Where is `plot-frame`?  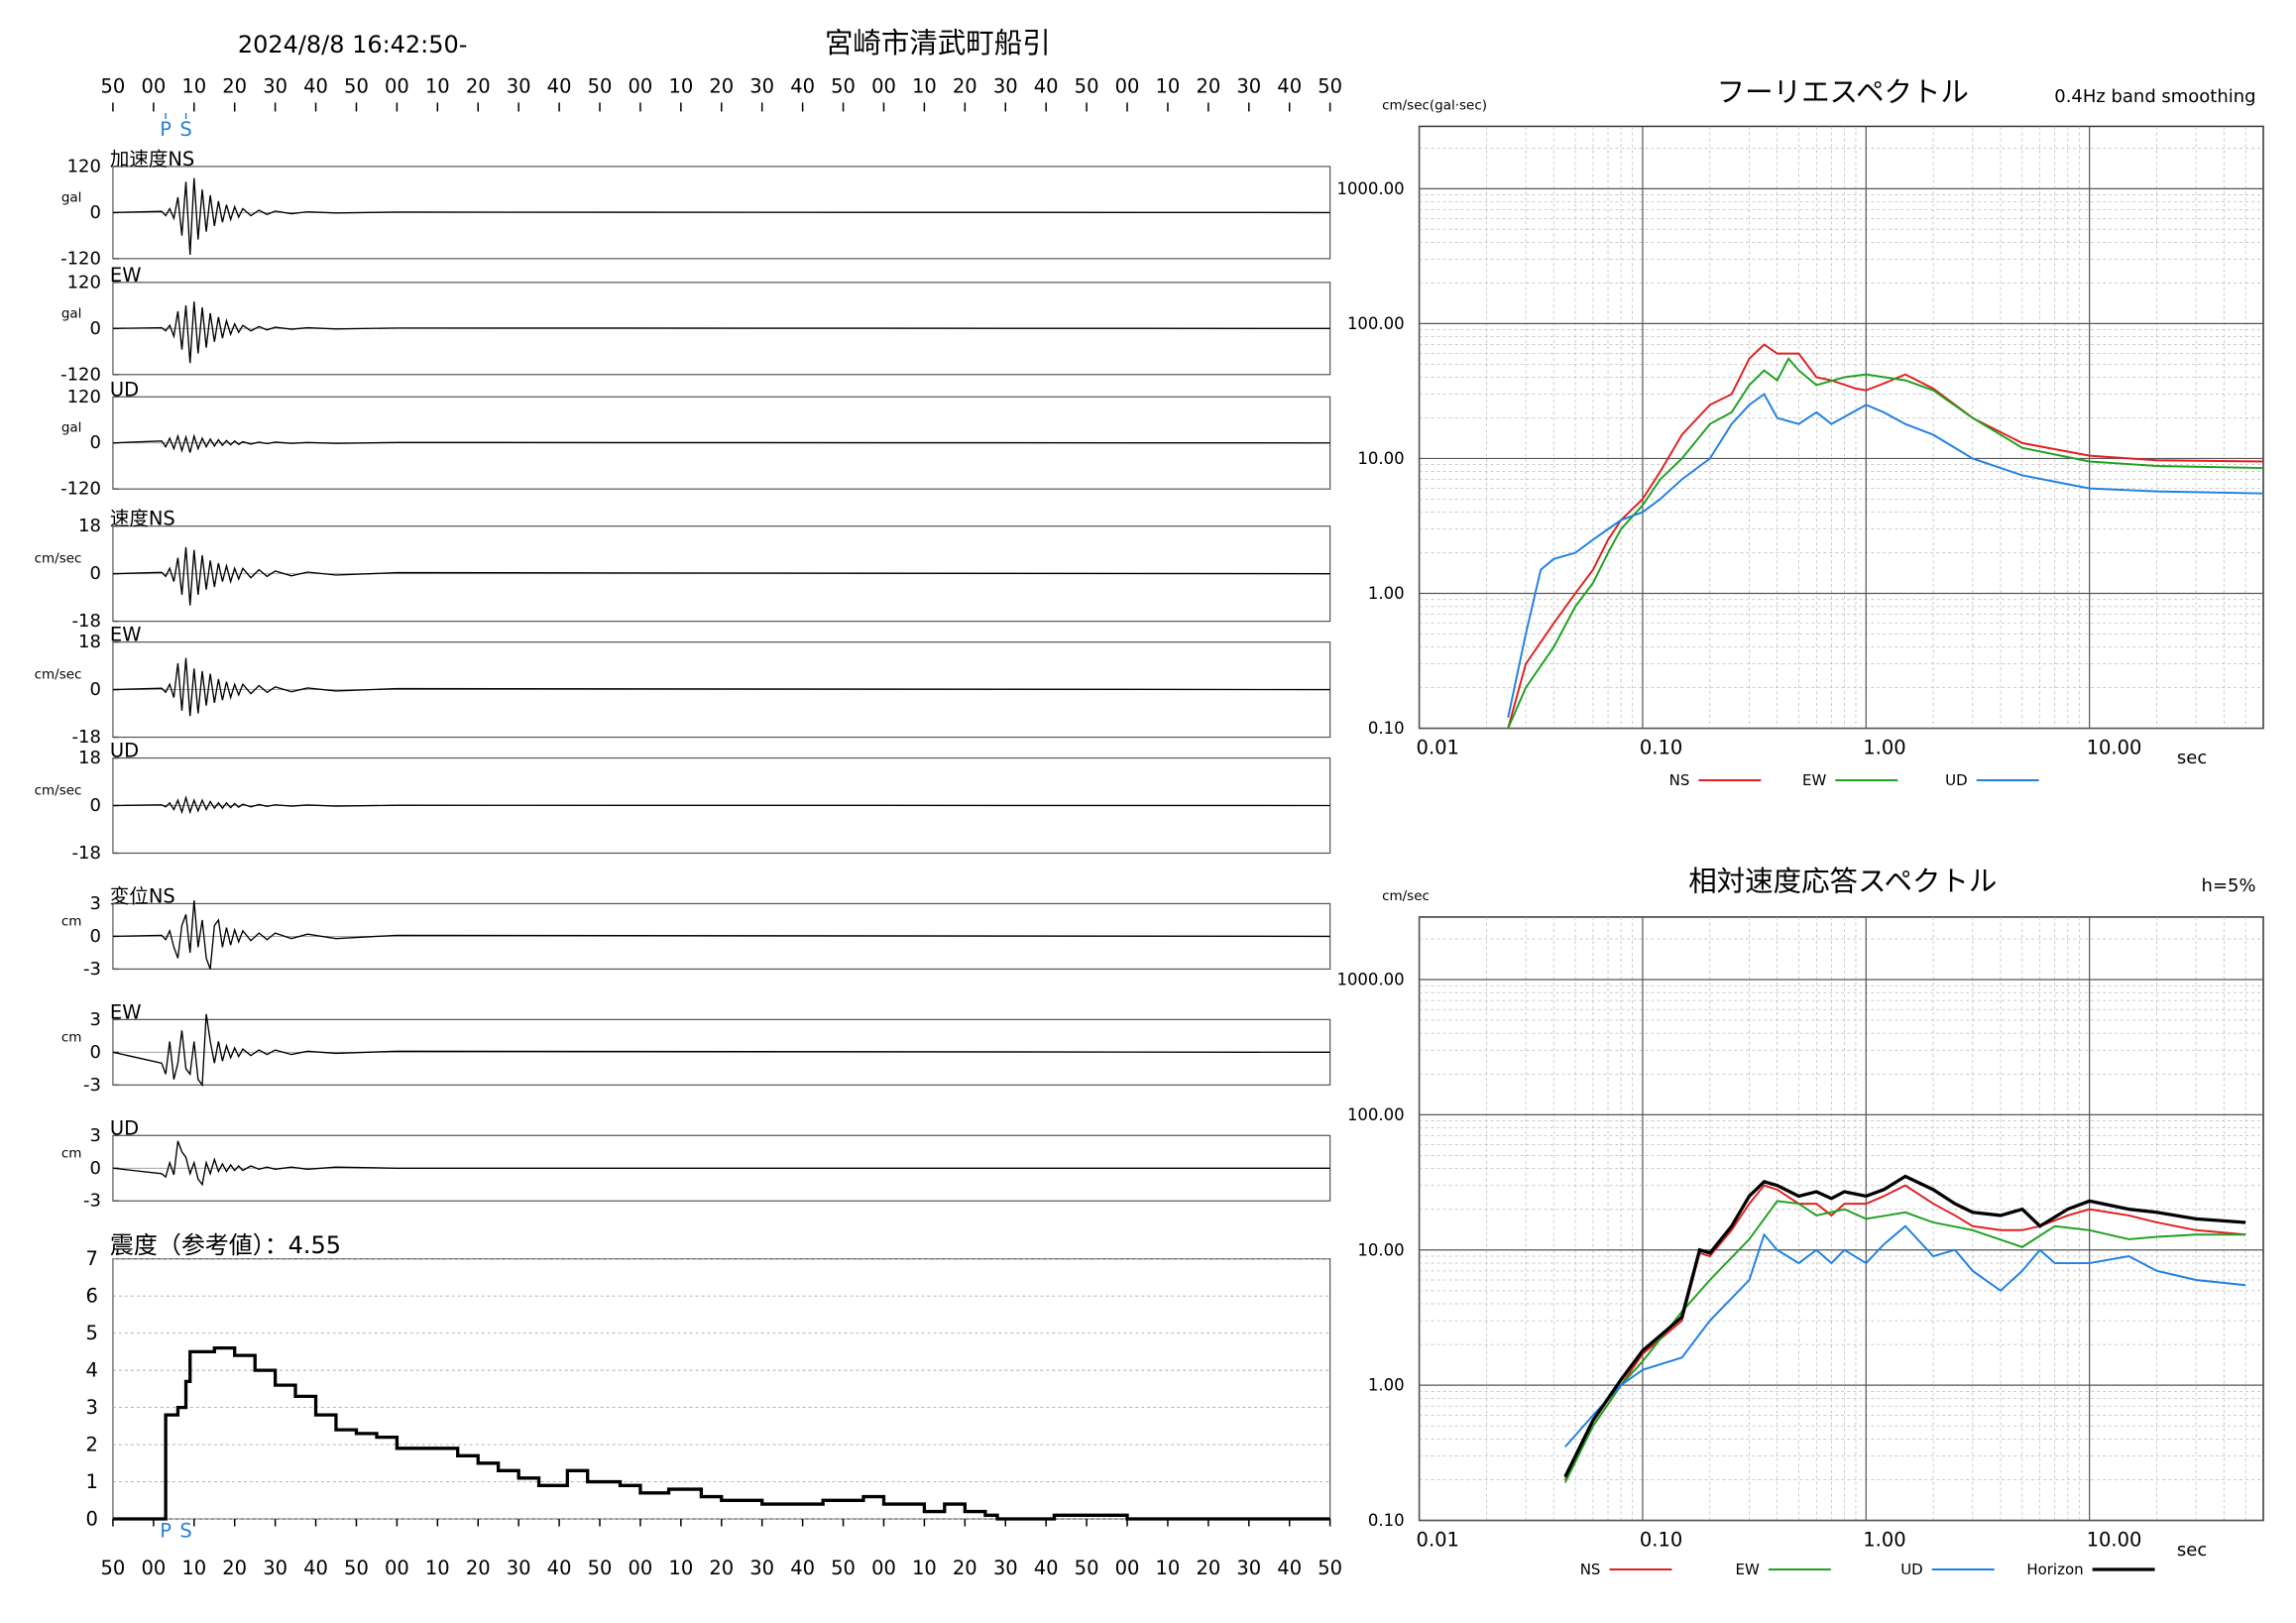 plot-frame is located at coordinates (1841, 1219).